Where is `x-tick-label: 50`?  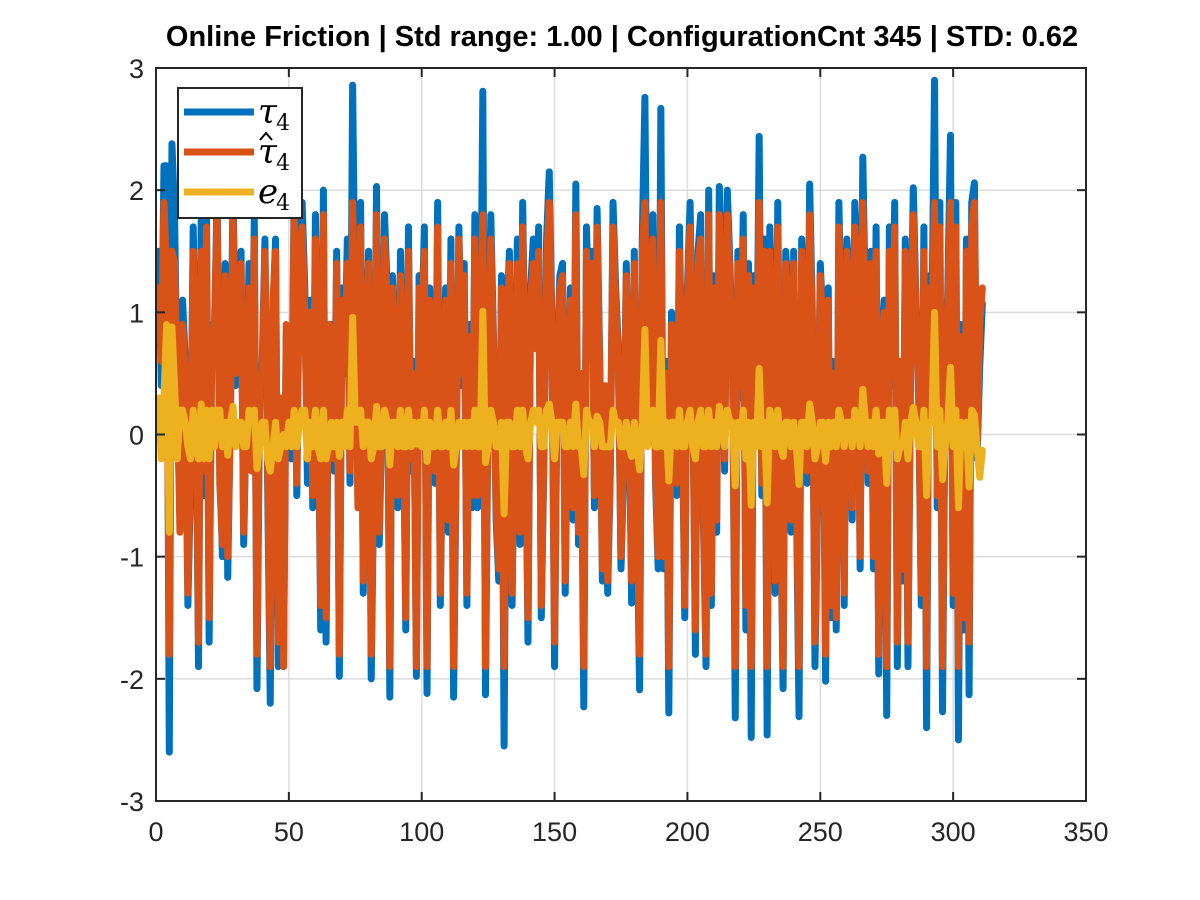 x-tick-label: 50 is located at coordinates (289, 832).